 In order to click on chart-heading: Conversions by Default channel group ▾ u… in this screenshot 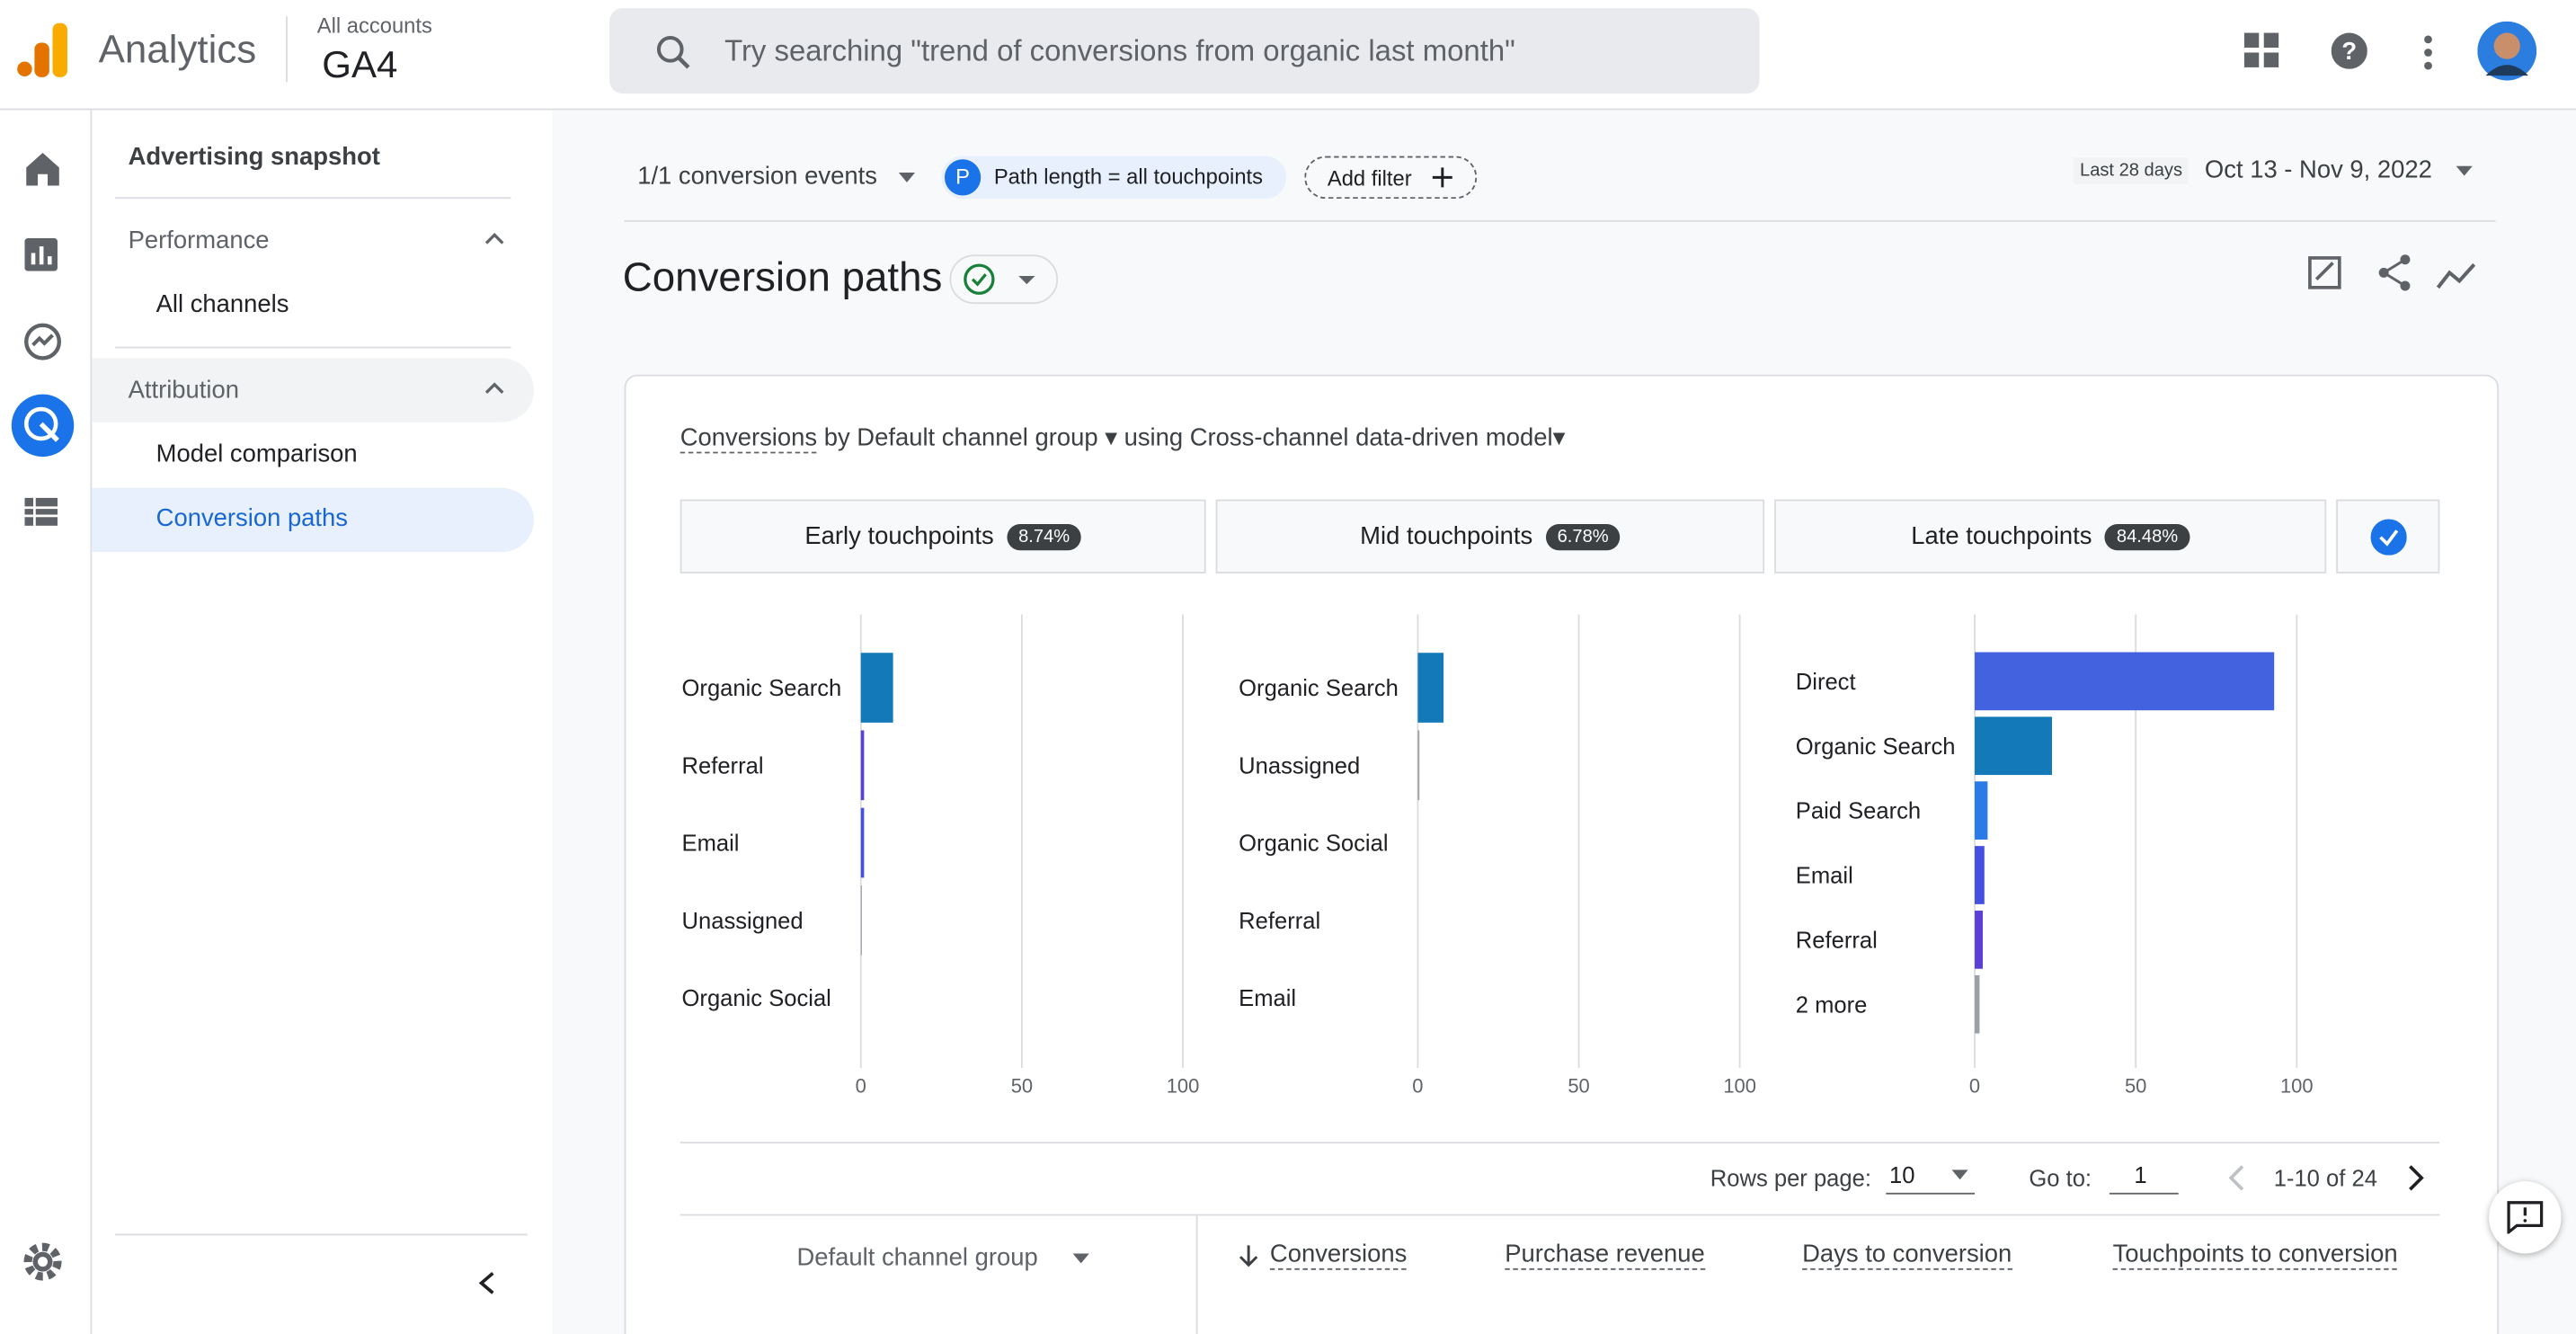, I will do `click(1123, 438)`.